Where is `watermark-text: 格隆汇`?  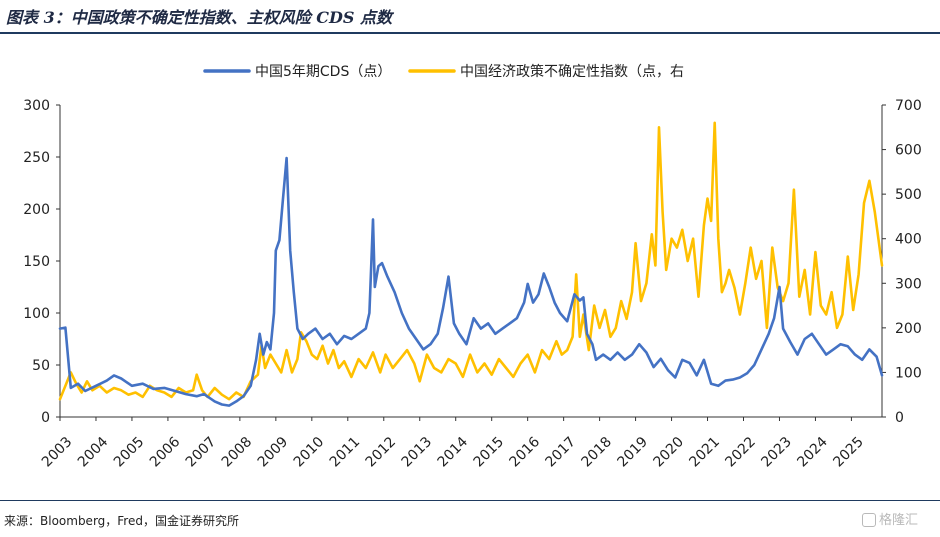
watermark-text: 格隆汇 is located at coordinates (899, 520).